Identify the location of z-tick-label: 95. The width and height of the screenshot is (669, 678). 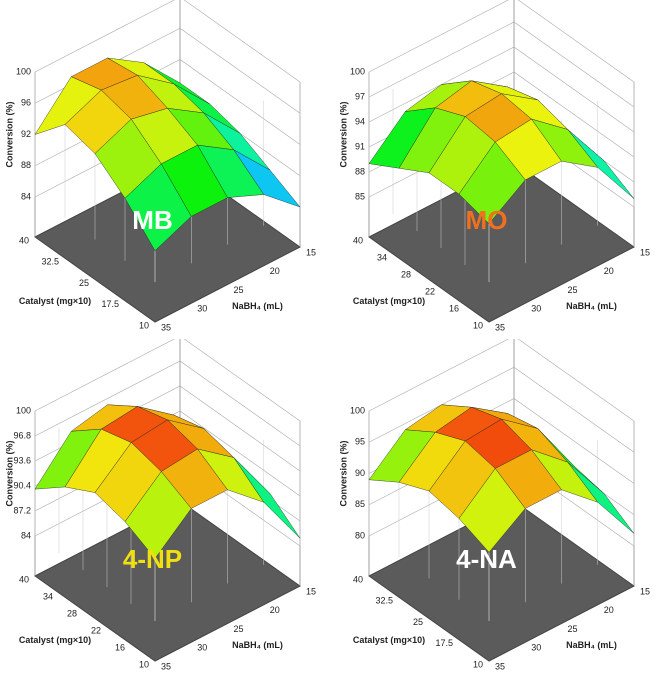
(360, 442).